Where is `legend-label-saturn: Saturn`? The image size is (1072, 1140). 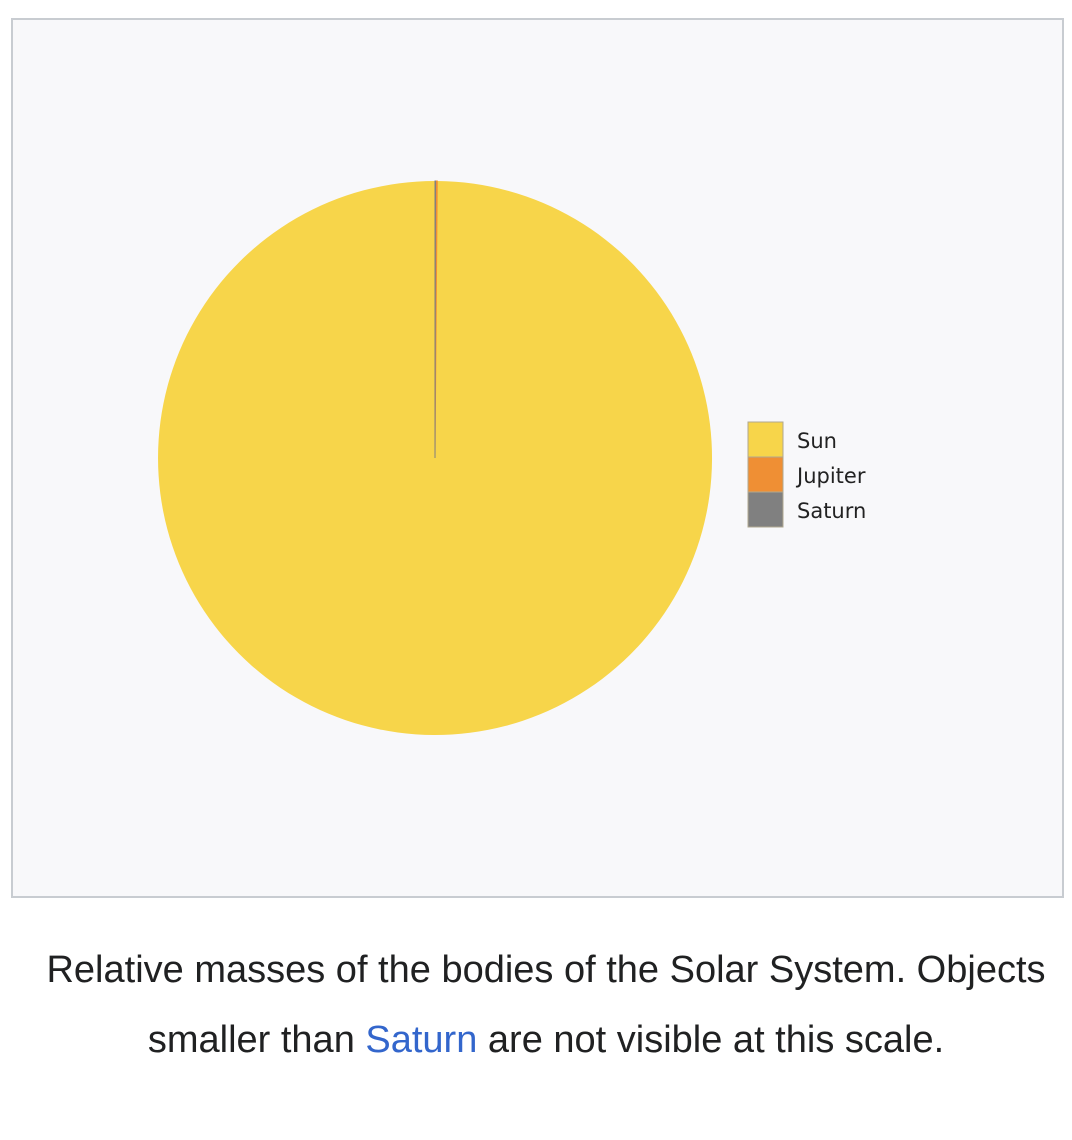
legend-label-saturn: Saturn is located at coordinates (831, 511).